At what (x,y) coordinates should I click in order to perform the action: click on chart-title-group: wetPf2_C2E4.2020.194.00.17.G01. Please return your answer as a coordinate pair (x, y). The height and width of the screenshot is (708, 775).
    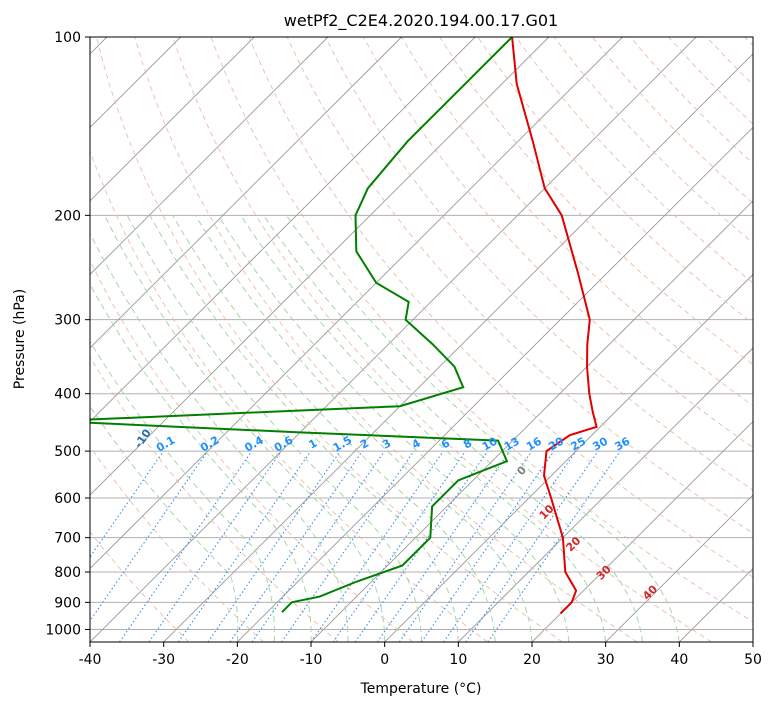
    Looking at the image, I should click on (421, 21).